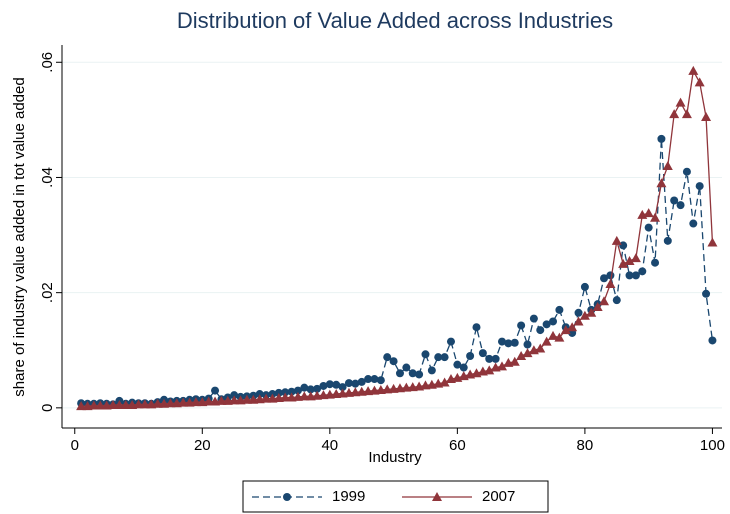  Describe the element at coordinates (395, 496) in the screenshot. I see `legend-box` at that location.